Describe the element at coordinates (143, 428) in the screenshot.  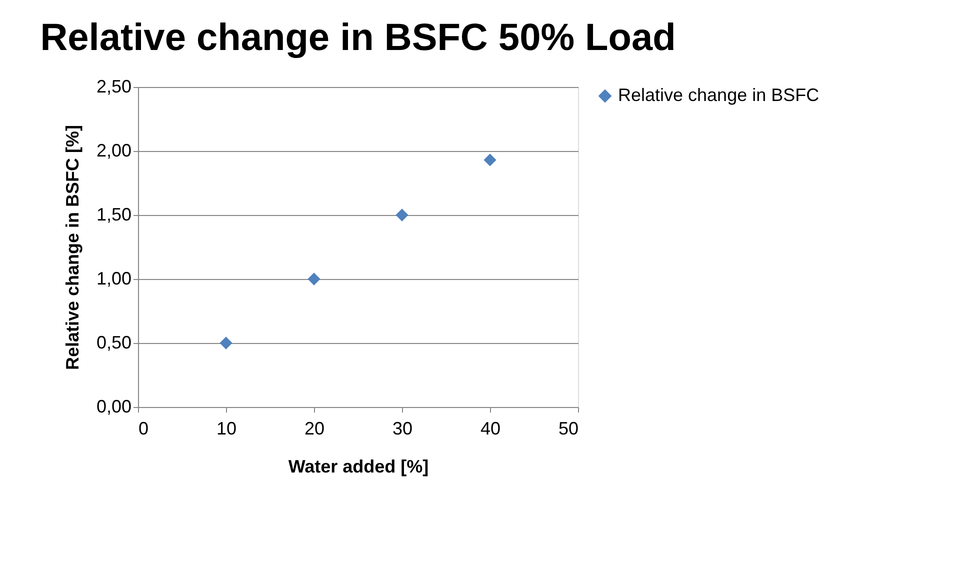
I see `x-tick-label: 0` at that location.